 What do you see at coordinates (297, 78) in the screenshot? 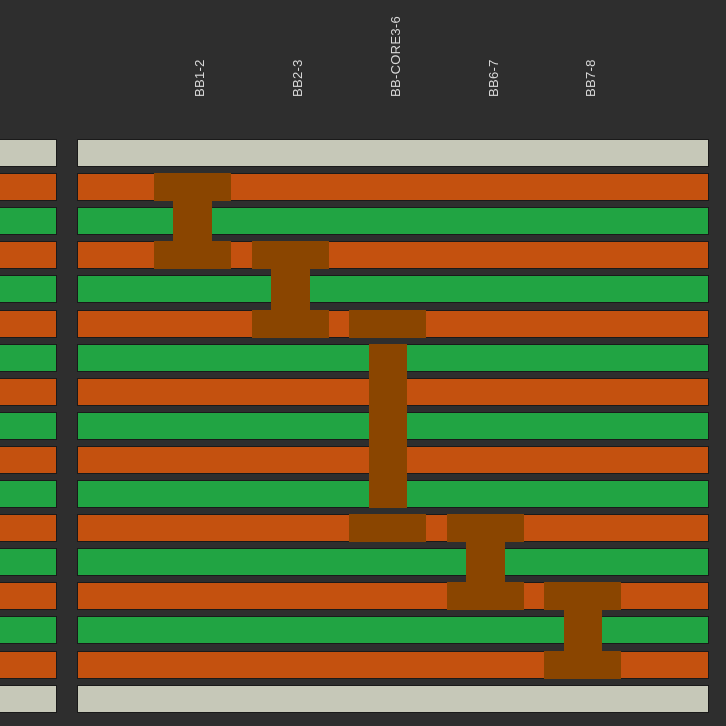
I see `column-label-text: BB2-3` at bounding box center [297, 78].